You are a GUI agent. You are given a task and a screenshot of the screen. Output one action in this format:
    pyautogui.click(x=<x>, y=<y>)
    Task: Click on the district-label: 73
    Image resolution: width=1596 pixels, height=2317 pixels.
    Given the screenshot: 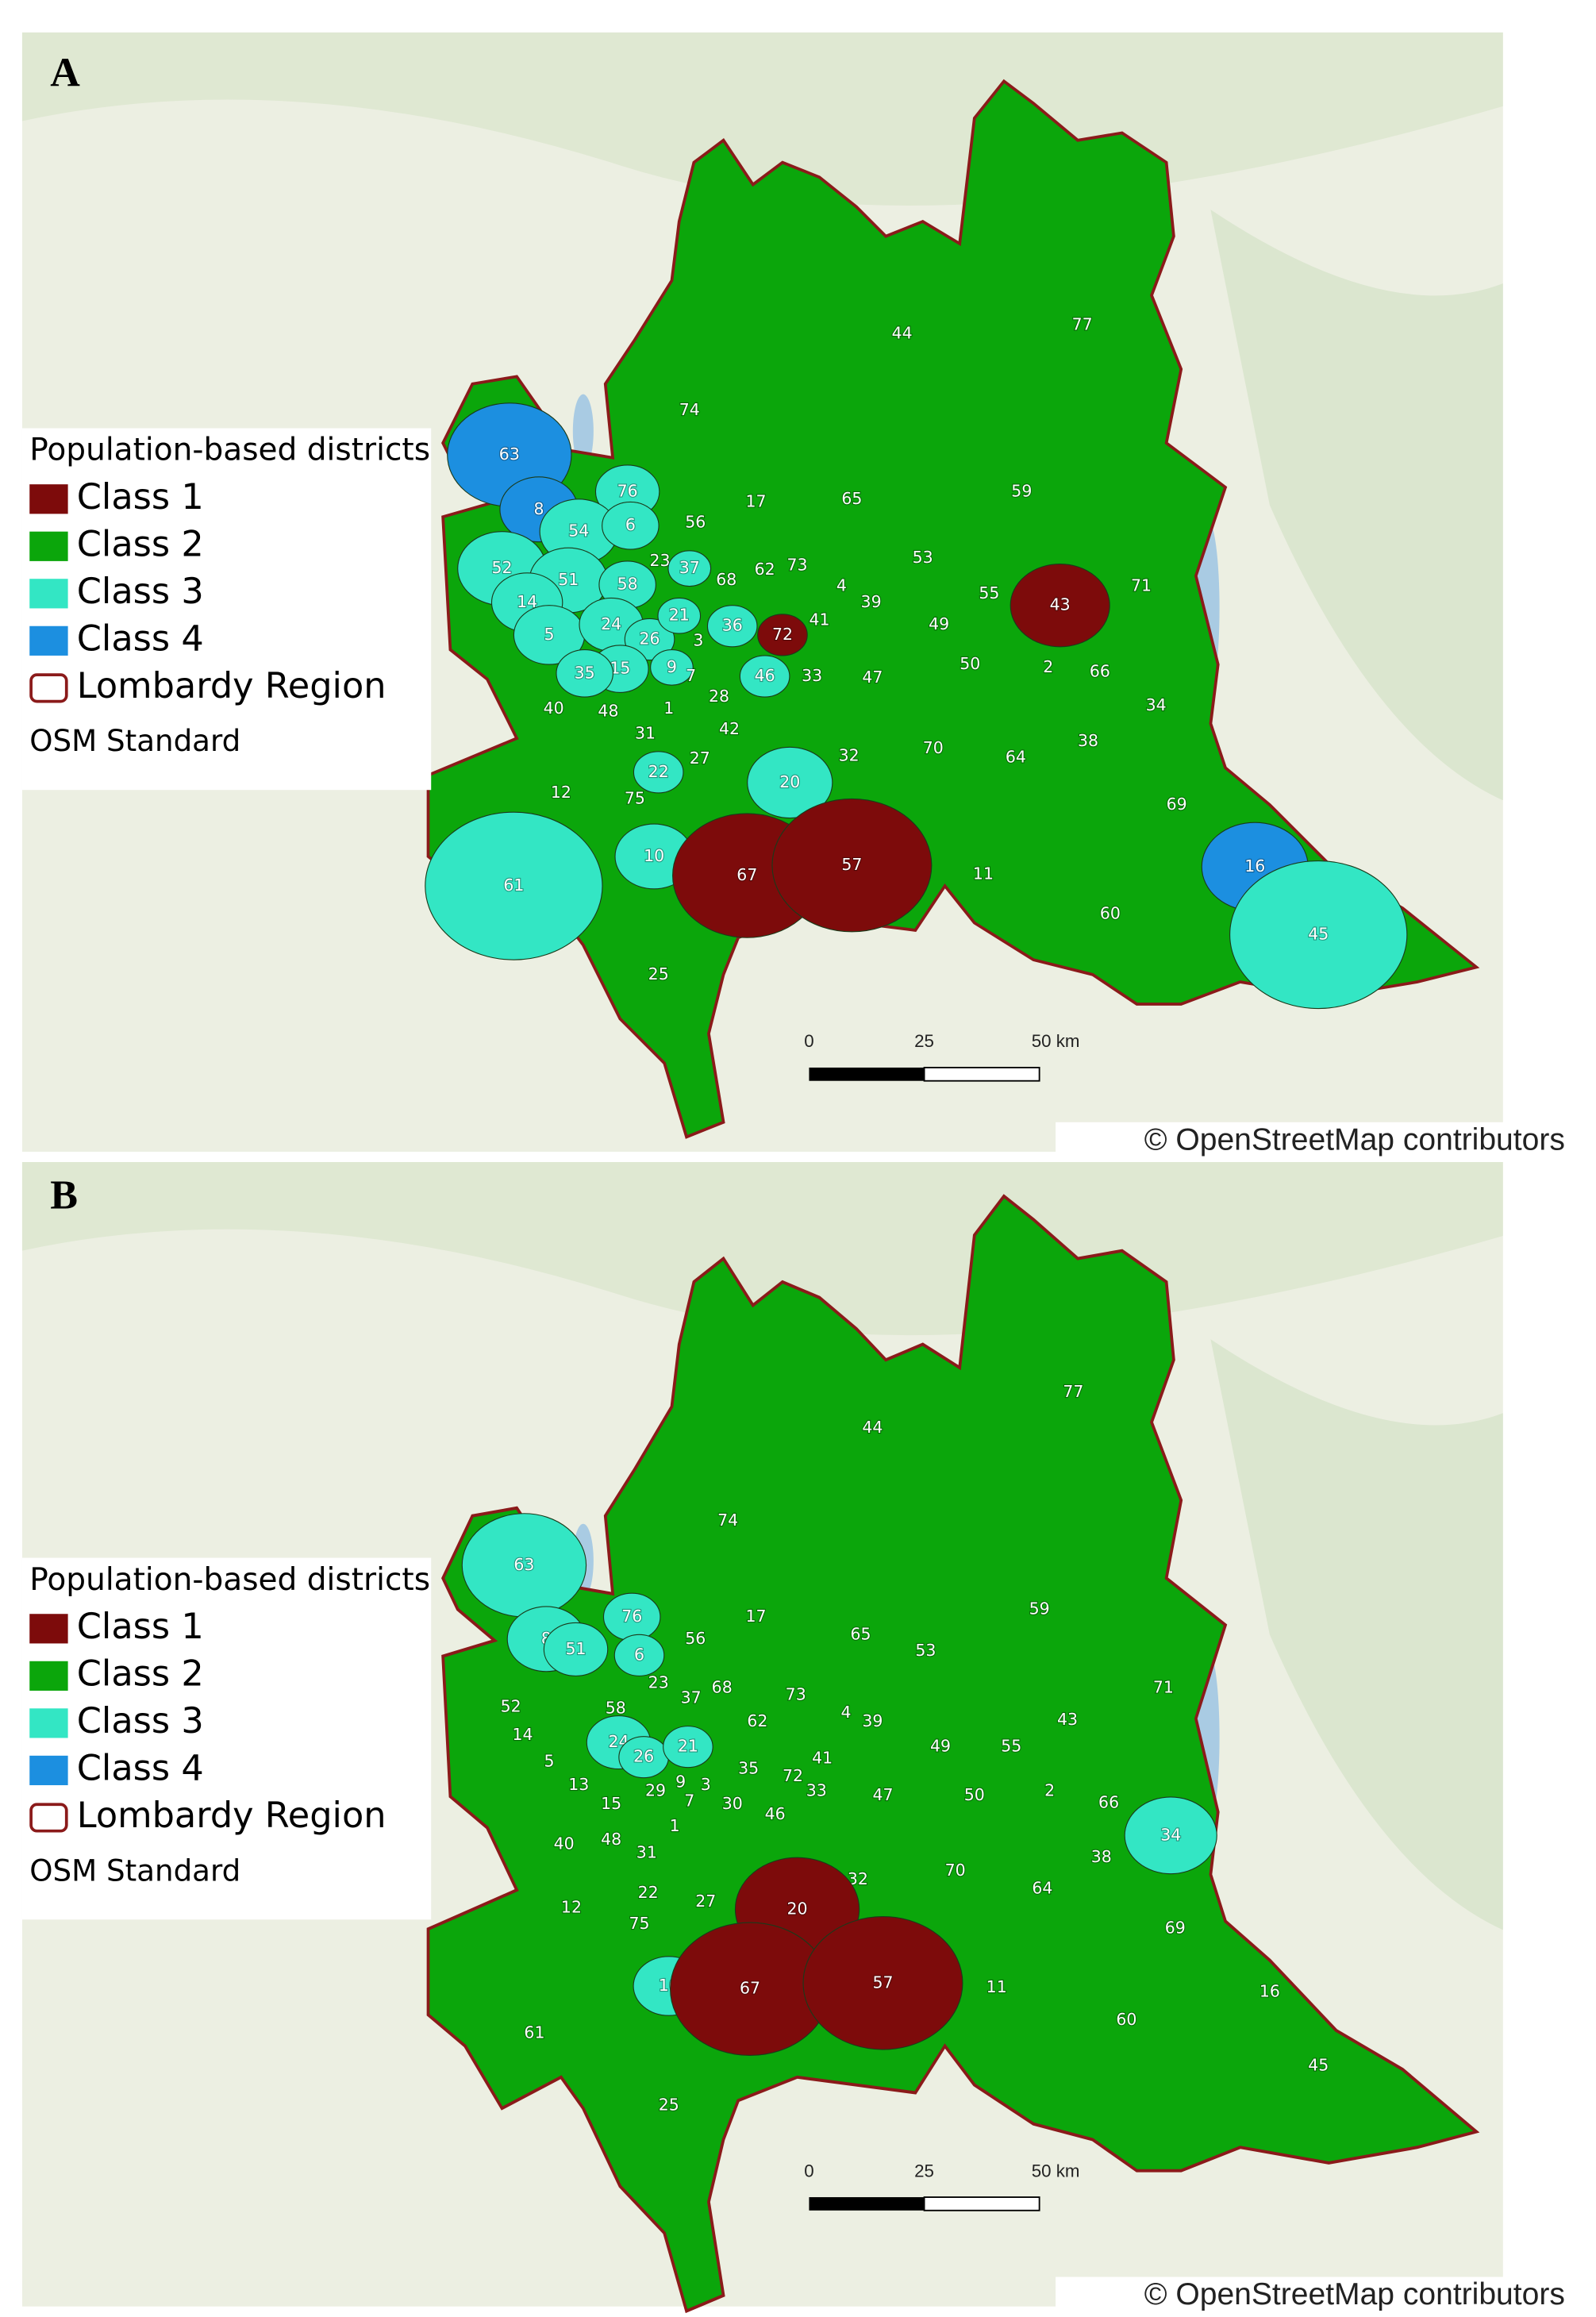 What is the action you would take?
    pyautogui.click(x=796, y=1695)
    